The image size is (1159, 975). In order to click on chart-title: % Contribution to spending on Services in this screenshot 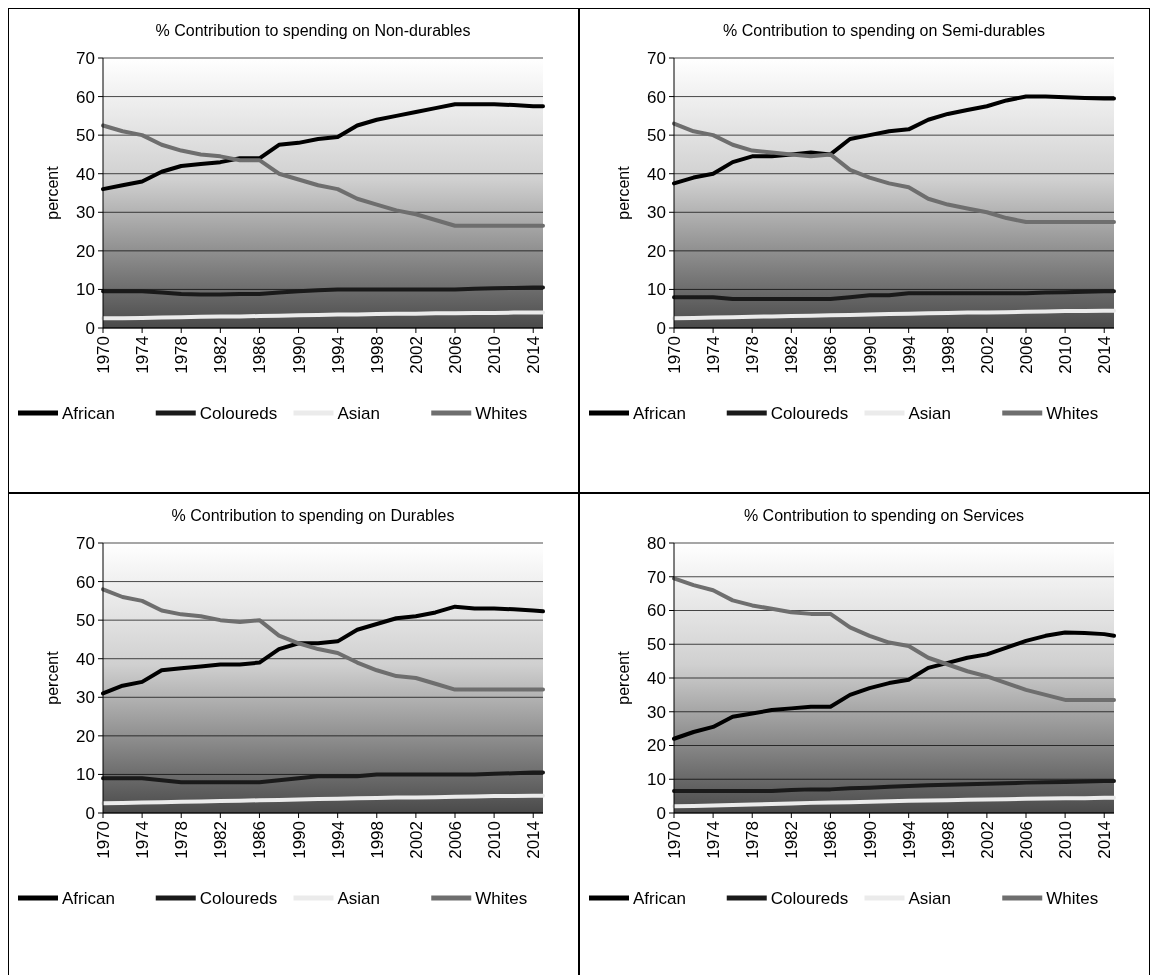, I will do `click(884, 515)`.